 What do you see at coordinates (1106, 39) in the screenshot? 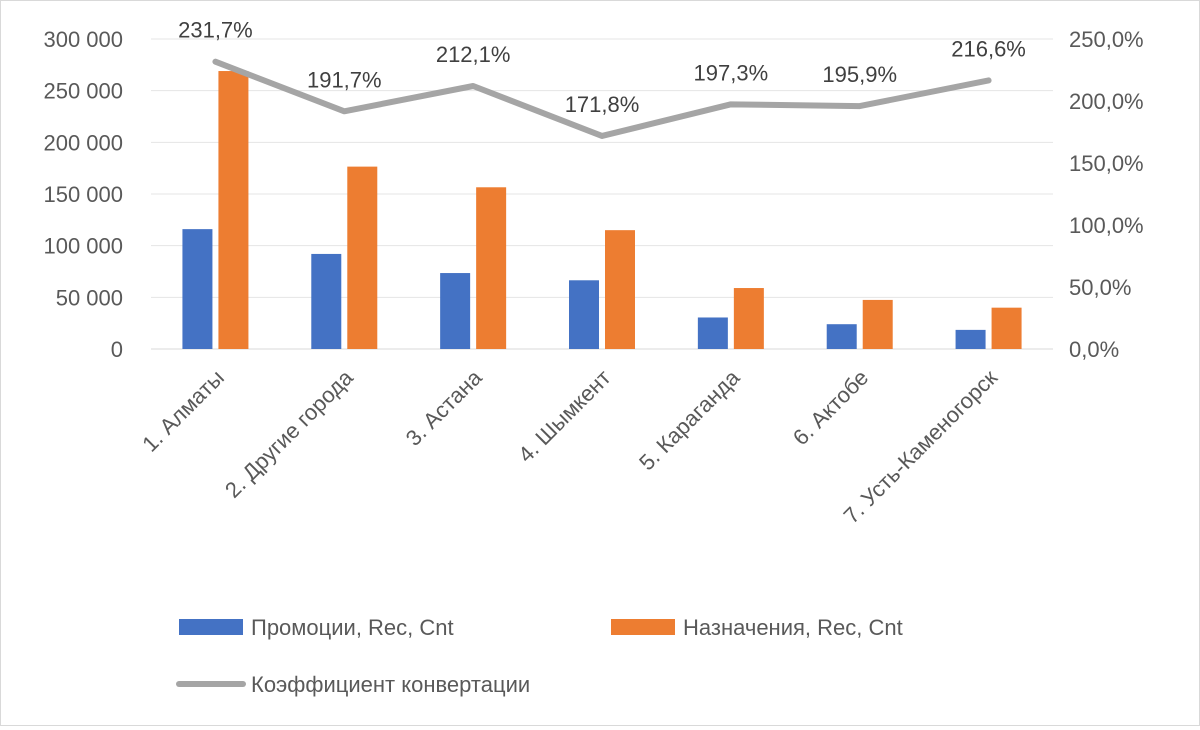
I see `y-right-tick-label: 250,0%` at bounding box center [1106, 39].